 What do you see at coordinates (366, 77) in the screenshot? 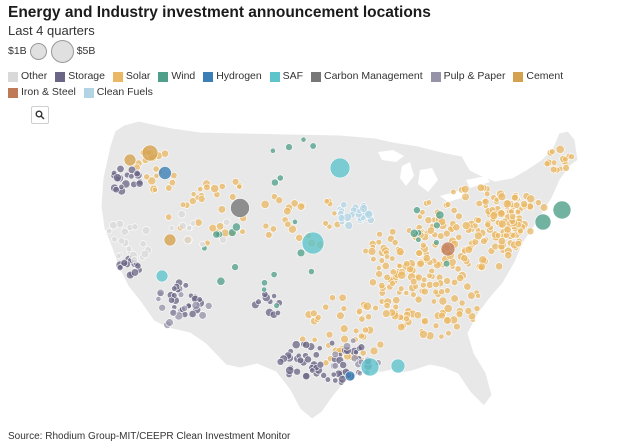
I see `legend-item-carbon-management: Carbon Management` at bounding box center [366, 77].